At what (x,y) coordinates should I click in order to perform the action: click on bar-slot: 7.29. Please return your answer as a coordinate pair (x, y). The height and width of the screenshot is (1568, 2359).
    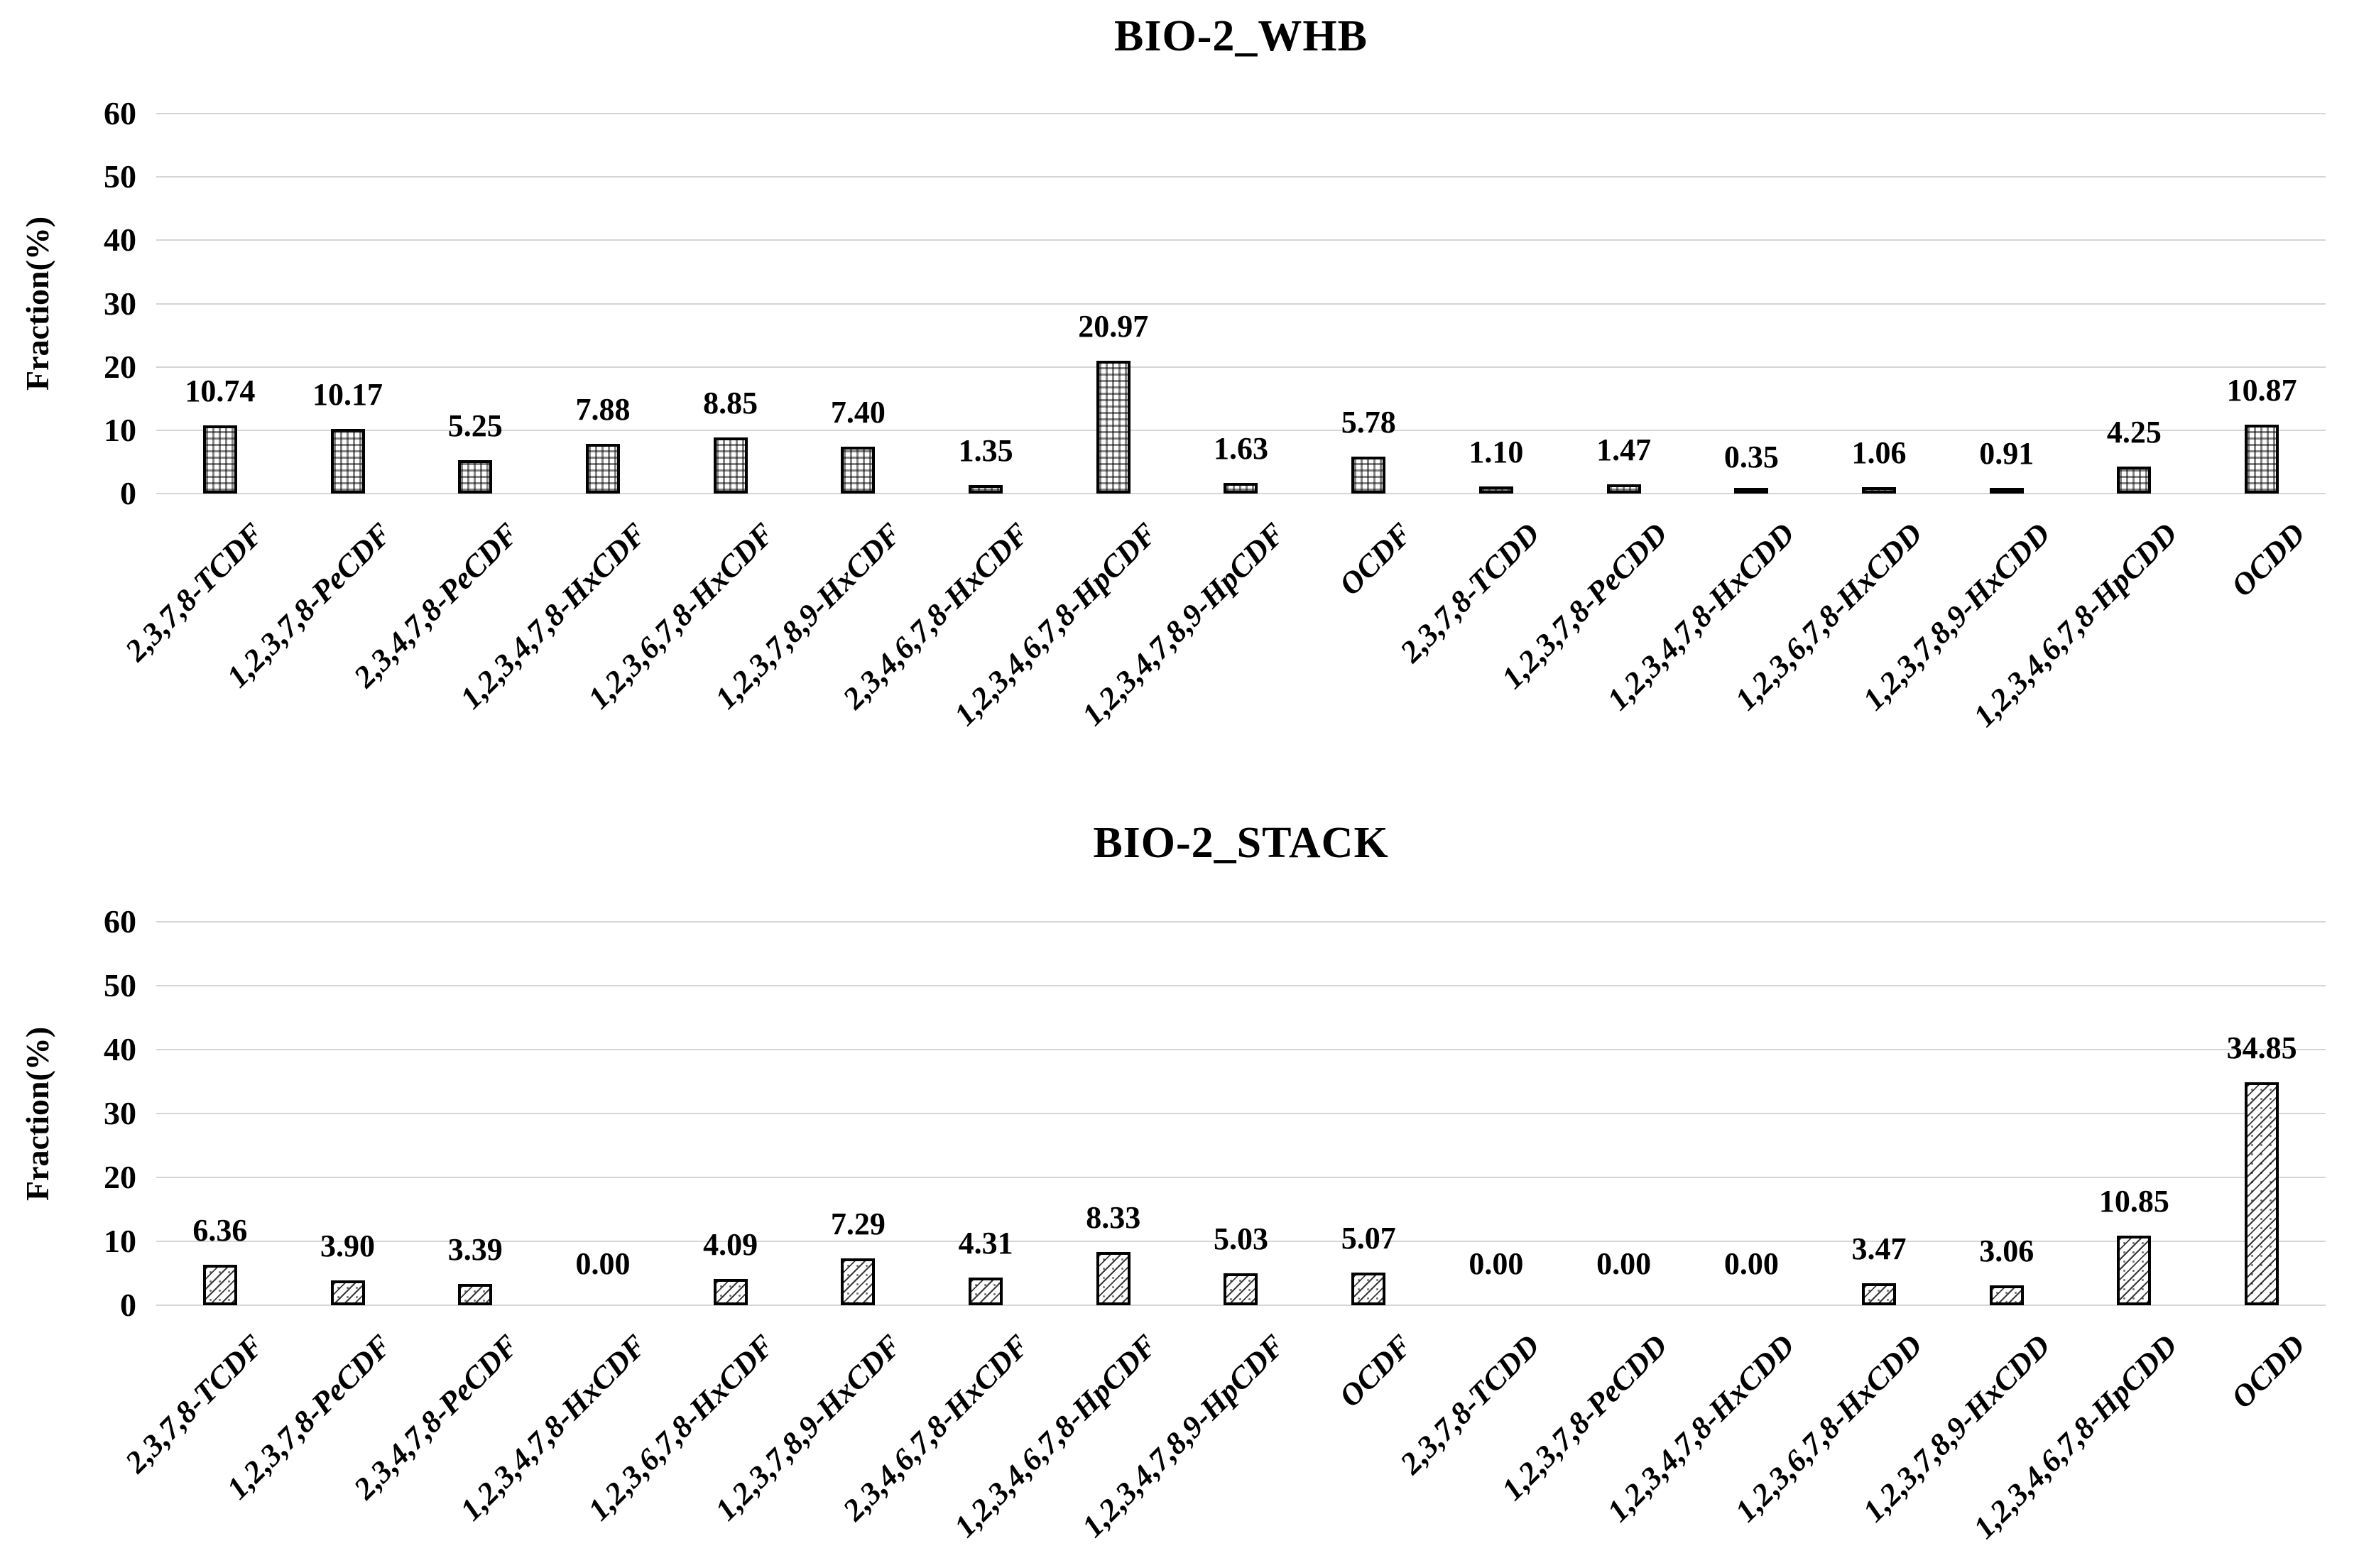
    Looking at the image, I should click on (858, 1114).